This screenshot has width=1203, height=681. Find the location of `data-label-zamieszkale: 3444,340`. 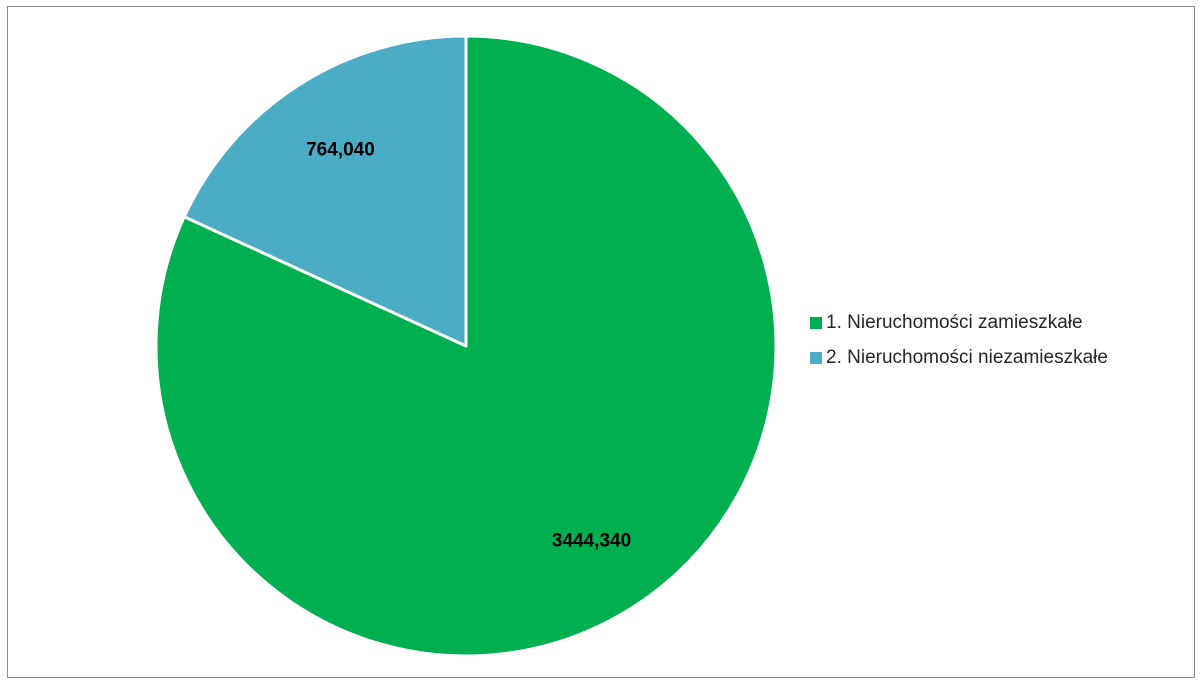

data-label-zamieszkale: 3444,340 is located at coordinates (591, 541).